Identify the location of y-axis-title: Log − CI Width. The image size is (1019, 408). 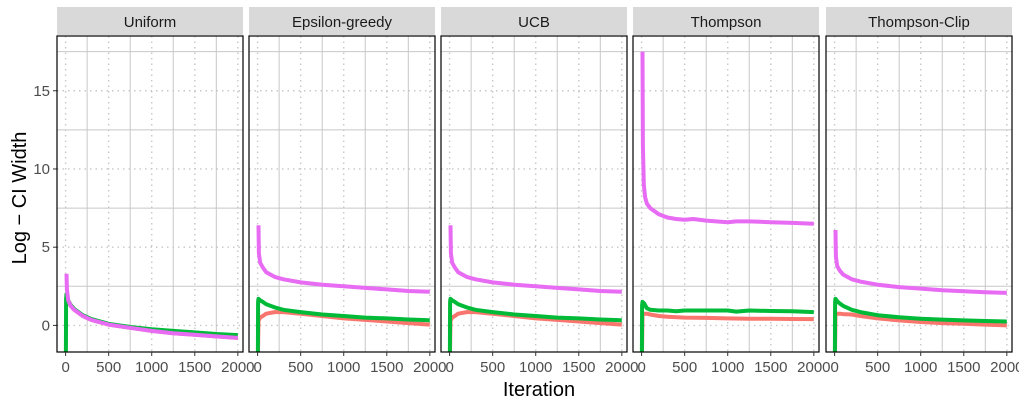
(20, 198).